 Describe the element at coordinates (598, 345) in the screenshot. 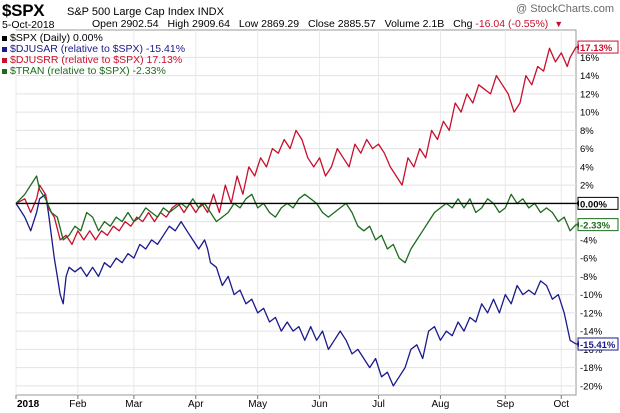

I see `end-value-label: -15.41%` at that location.